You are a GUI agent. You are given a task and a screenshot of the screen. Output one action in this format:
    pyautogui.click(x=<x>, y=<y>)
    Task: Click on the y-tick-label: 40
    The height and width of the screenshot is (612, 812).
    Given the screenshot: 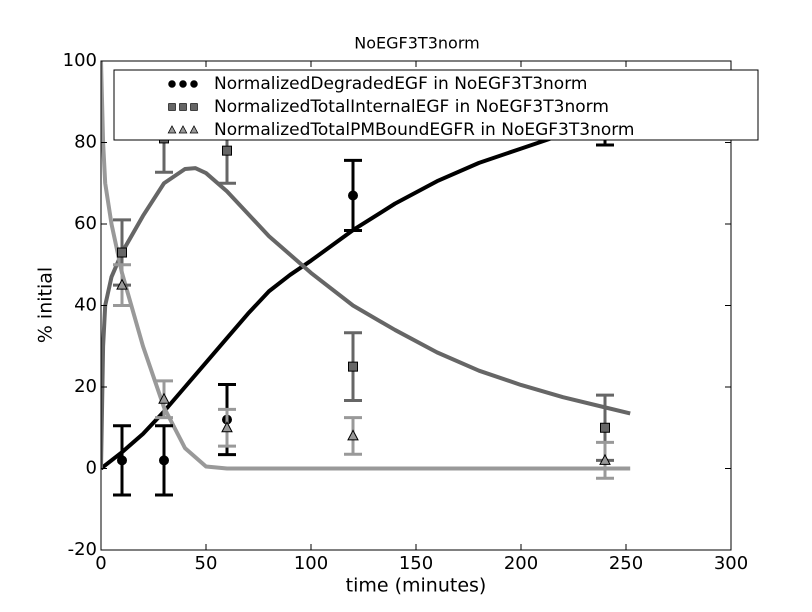 What is the action you would take?
    pyautogui.click(x=85, y=305)
    